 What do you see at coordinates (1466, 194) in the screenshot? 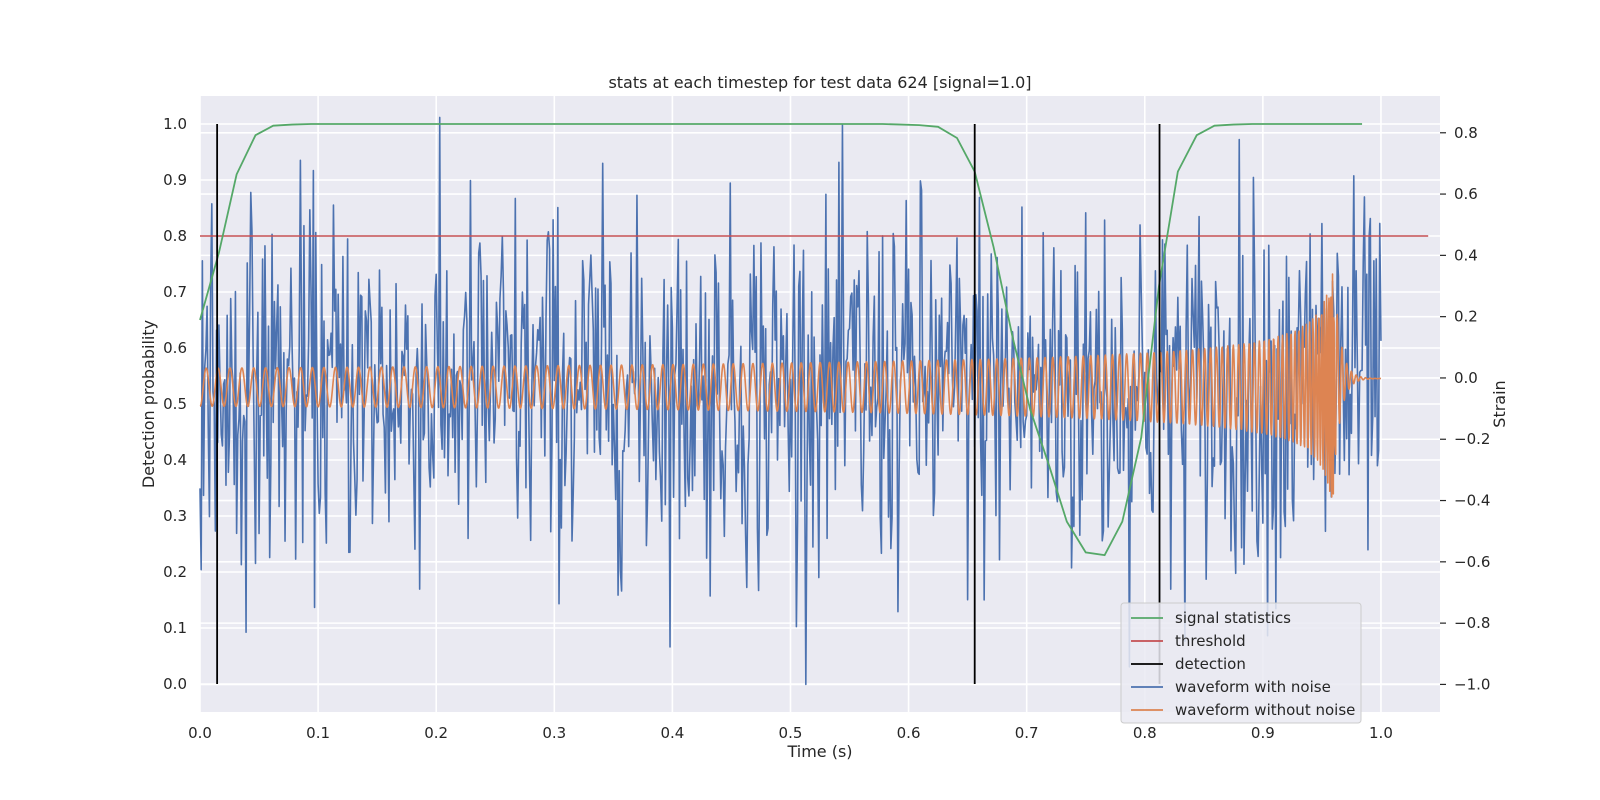
I see `y2-tick-label: 0.6` at bounding box center [1466, 194].